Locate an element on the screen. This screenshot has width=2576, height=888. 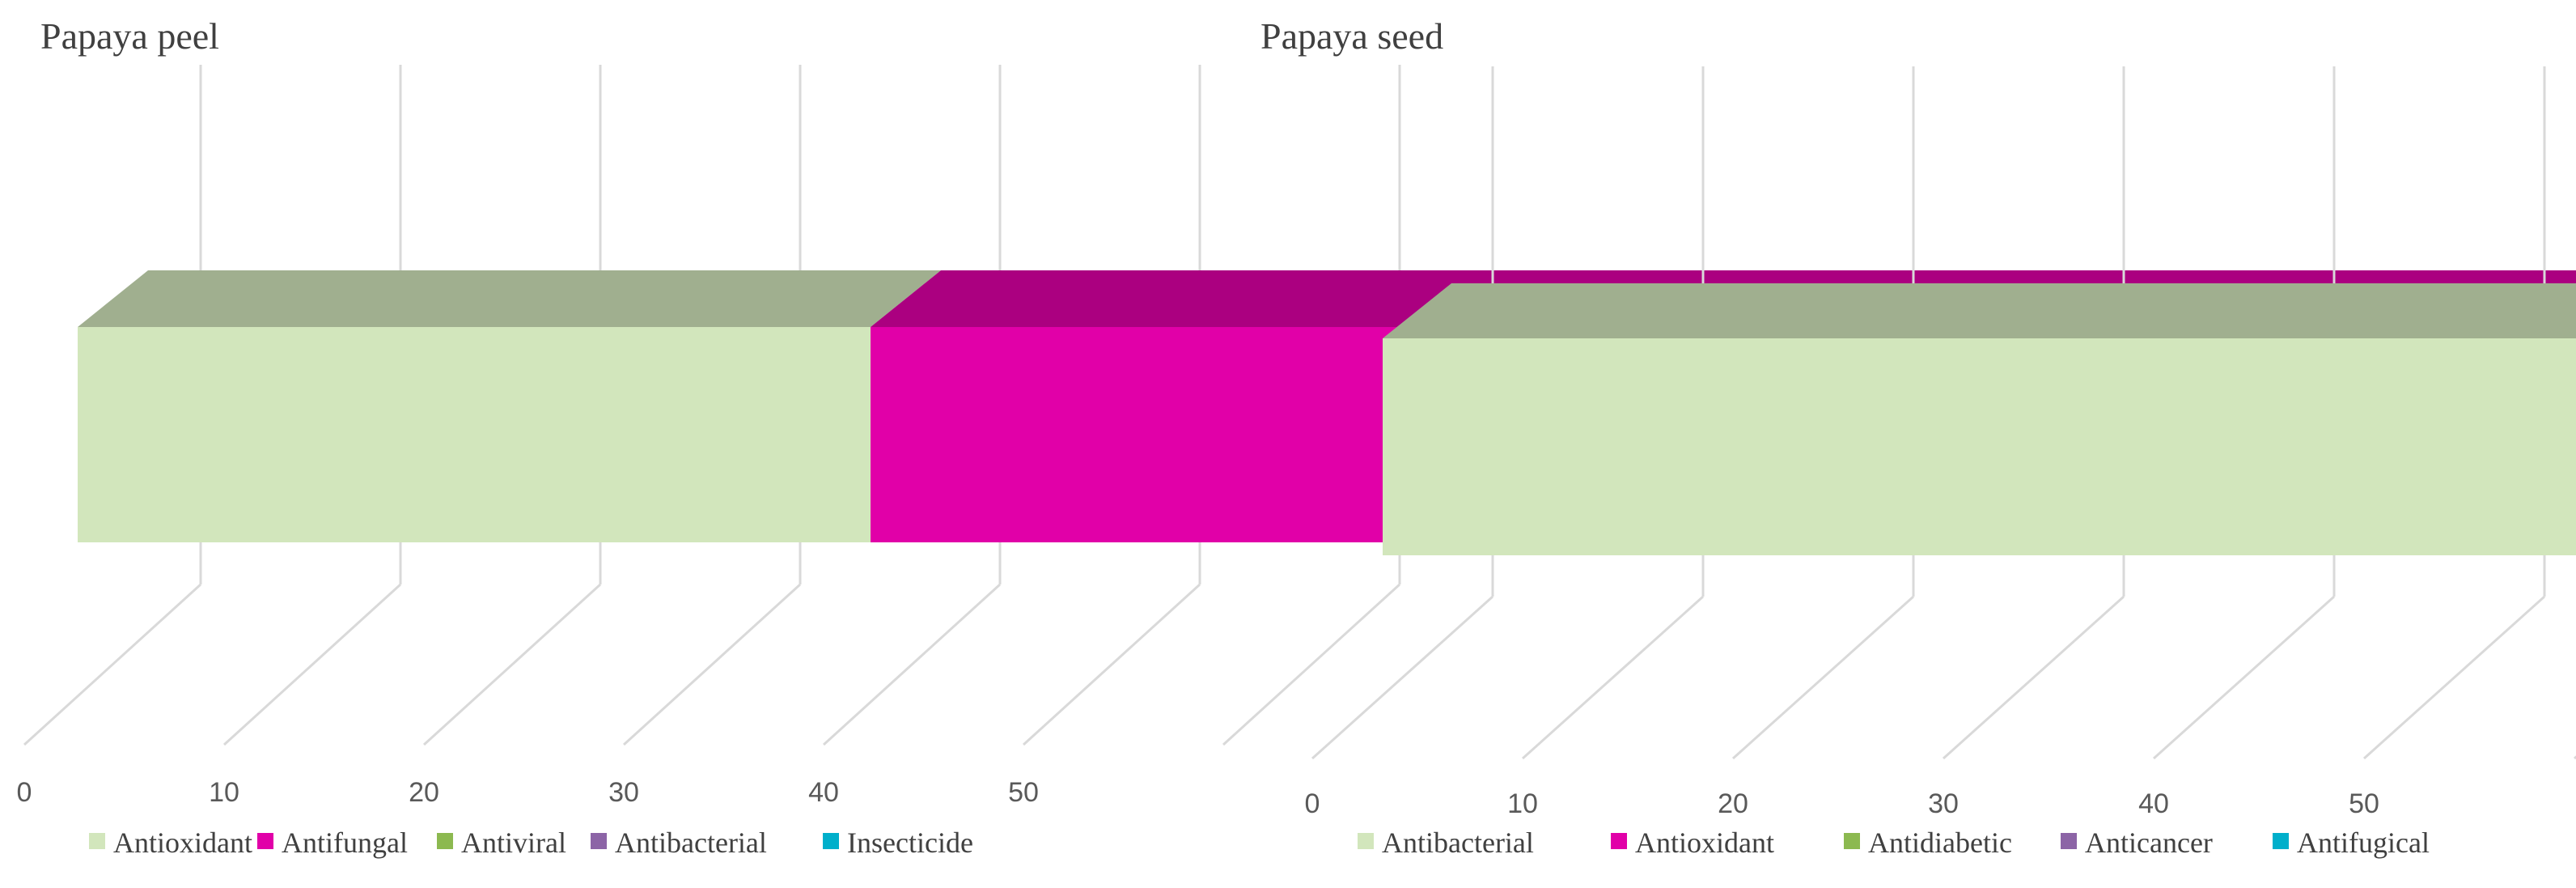
chart-title-papaya-peel: Papaya peel is located at coordinates (129, 36).